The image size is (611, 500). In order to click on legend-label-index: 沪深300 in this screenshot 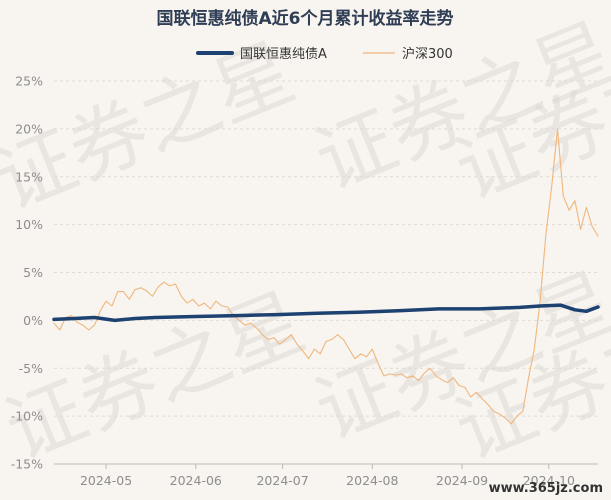, I will do `click(427, 54)`.